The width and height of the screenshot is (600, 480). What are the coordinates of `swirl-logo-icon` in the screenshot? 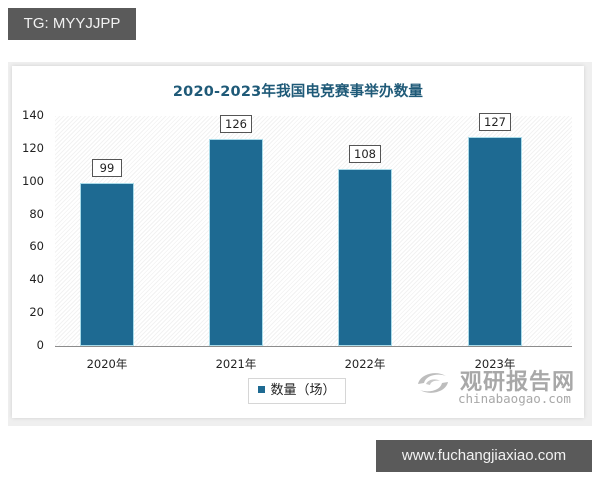 It's located at (433, 383).